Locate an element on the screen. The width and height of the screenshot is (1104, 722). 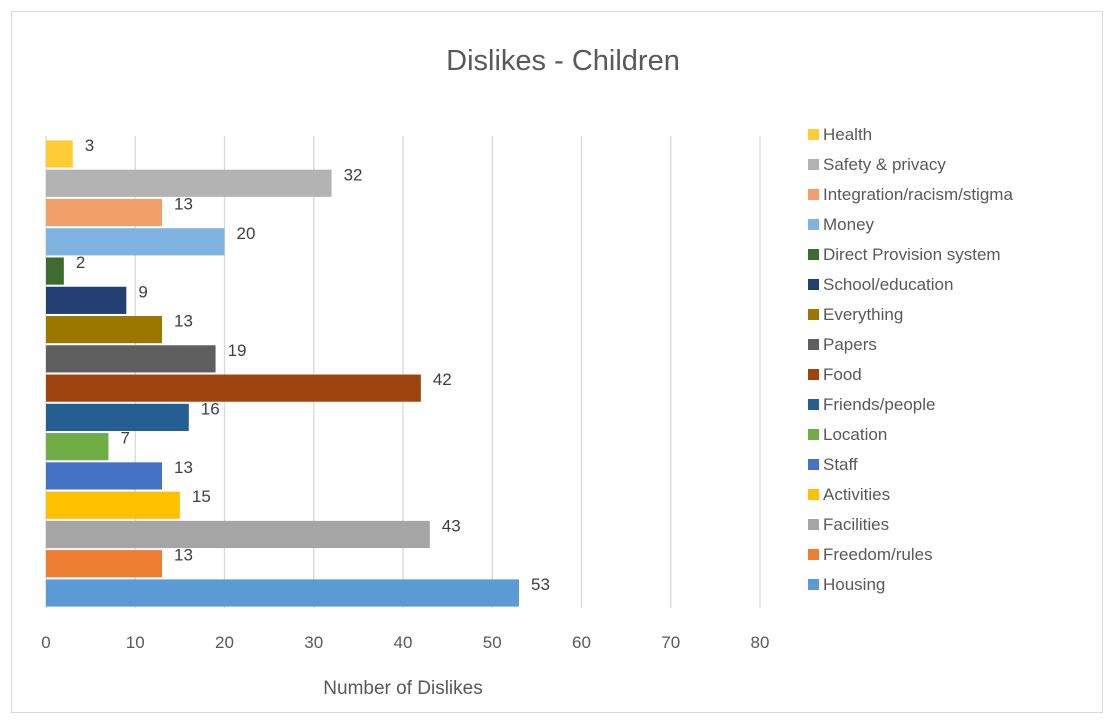
x-axis-title: Number of Dislikes is located at coordinates (402, 688).